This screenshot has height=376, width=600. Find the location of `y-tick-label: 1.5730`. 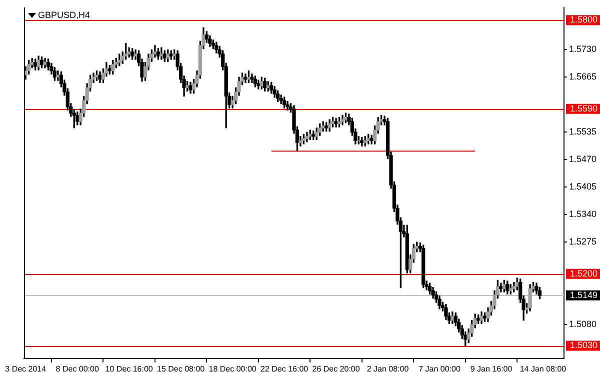

y-tick-label: 1.5730 is located at coordinates (583, 49).